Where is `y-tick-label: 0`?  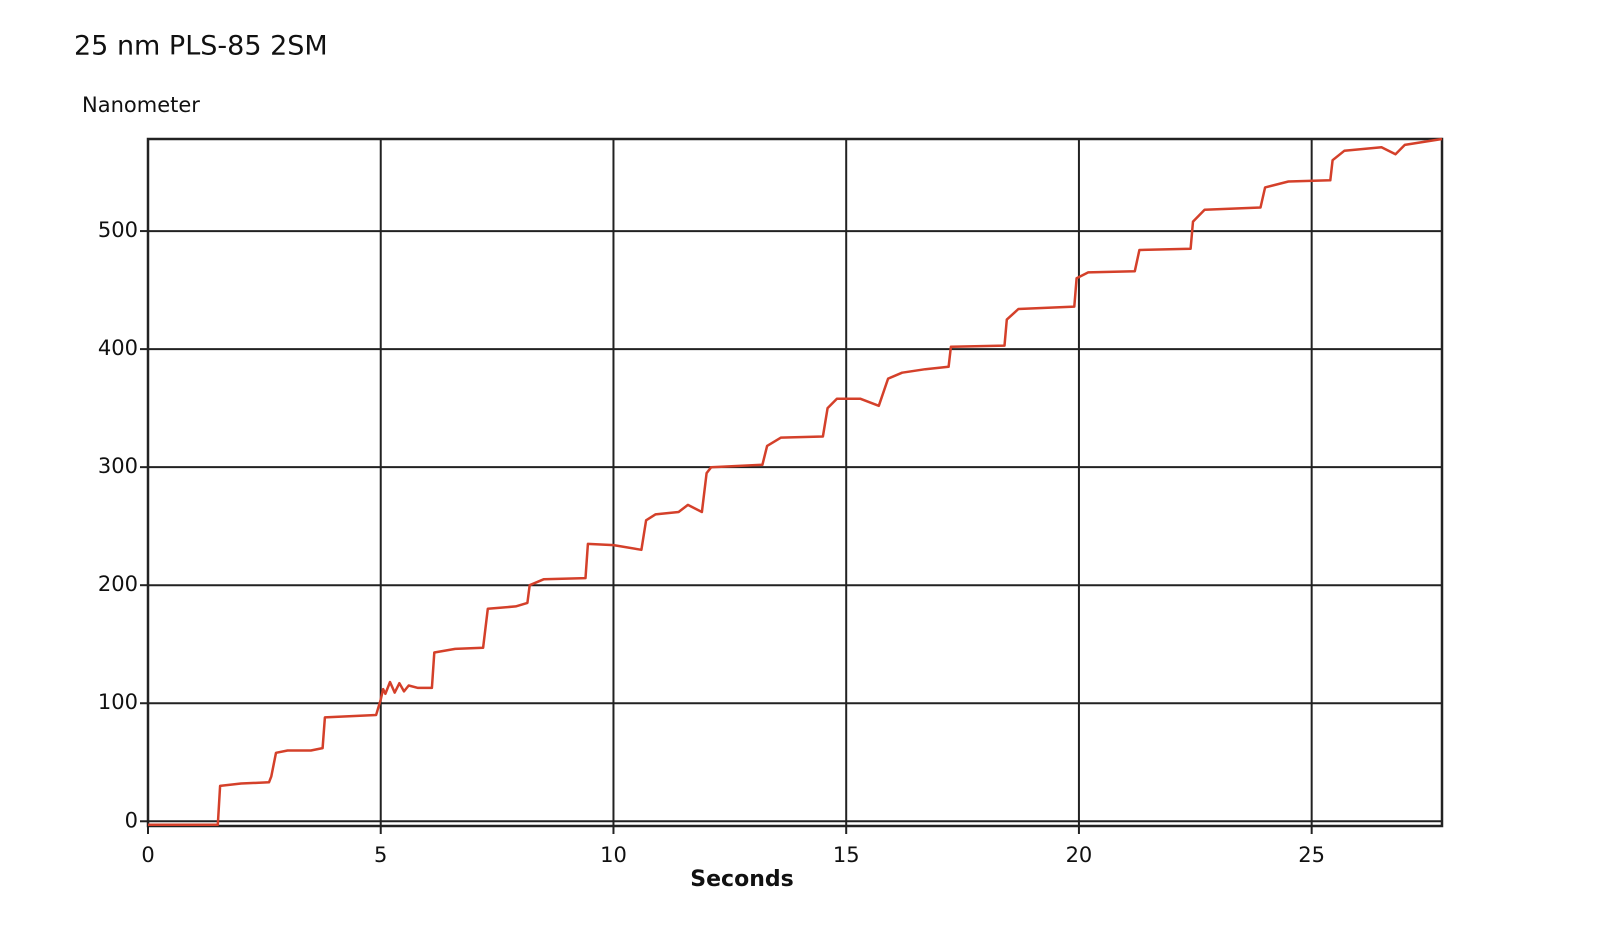 y-tick-label: 0 is located at coordinates (131, 820).